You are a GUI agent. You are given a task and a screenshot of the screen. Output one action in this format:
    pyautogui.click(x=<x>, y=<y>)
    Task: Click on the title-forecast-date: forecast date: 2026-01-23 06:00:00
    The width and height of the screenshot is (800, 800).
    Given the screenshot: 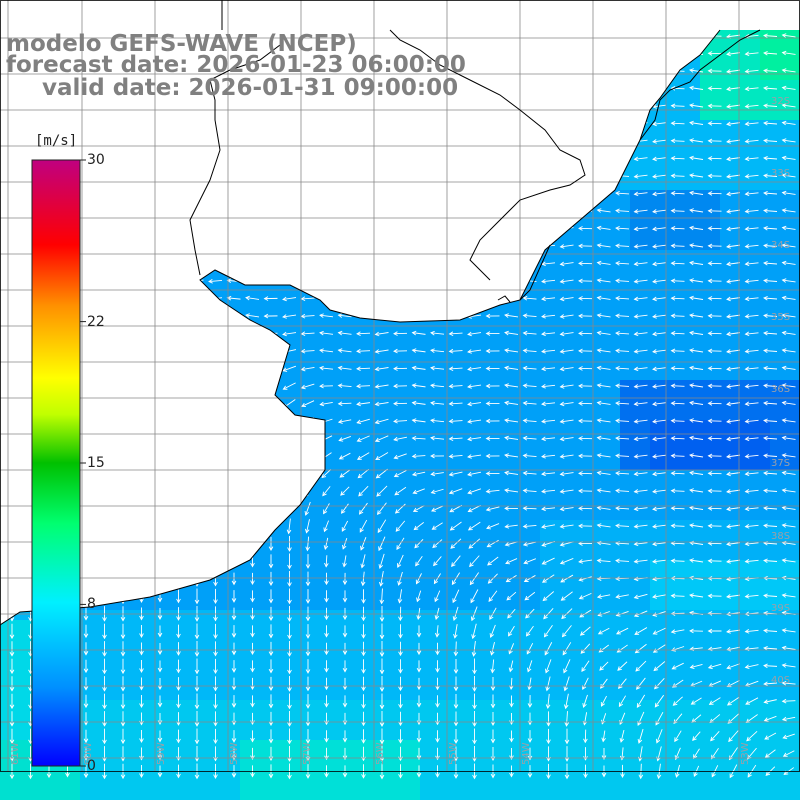 What is the action you would take?
    pyautogui.click(x=236, y=65)
    